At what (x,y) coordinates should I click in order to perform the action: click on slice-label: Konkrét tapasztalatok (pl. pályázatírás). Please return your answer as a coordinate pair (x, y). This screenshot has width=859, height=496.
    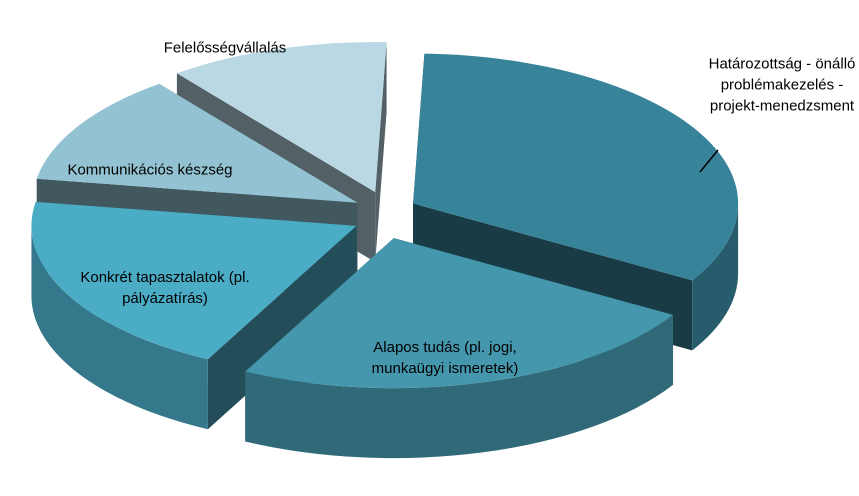
    Looking at the image, I should click on (165, 288).